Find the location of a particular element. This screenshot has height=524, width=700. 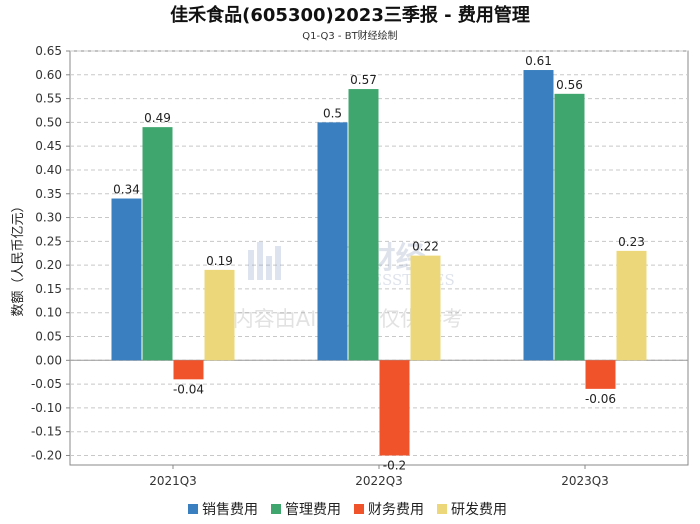

y-tick-label: 0.25 is located at coordinates (48, 241).